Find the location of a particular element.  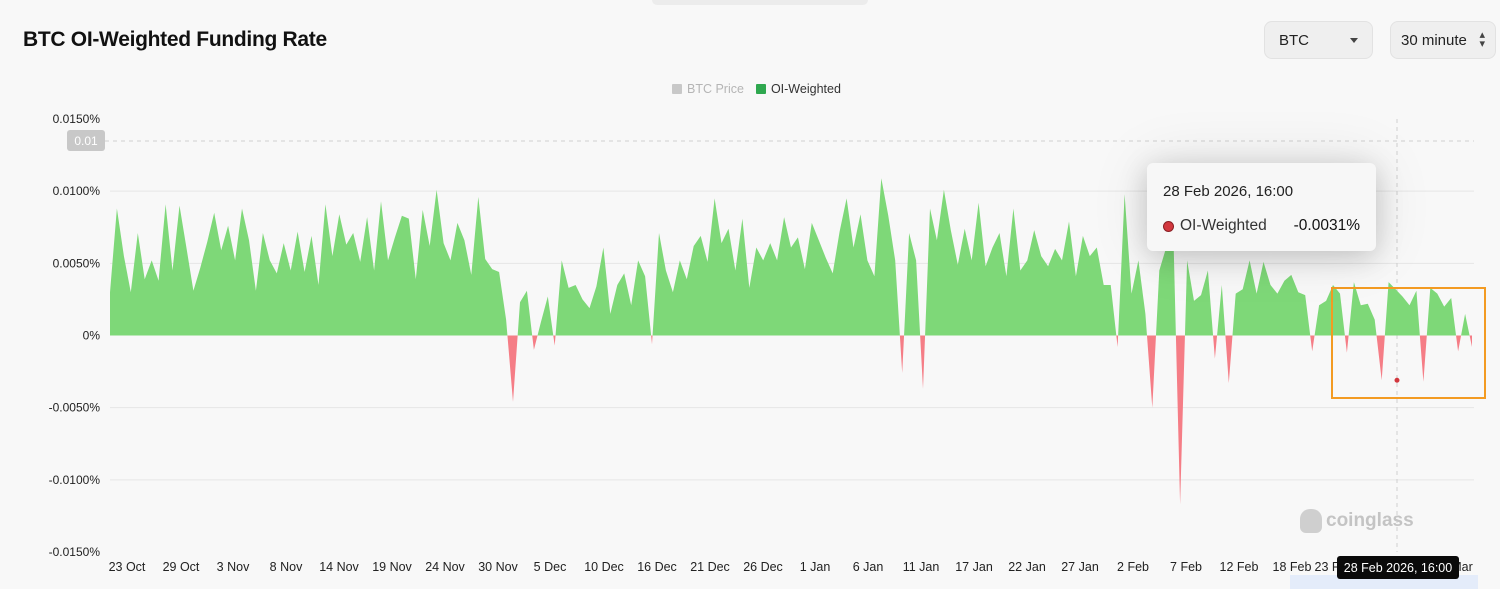

crosshair-x-label: 28 Feb 2026, 16:00 is located at coordinates (1398, 567).